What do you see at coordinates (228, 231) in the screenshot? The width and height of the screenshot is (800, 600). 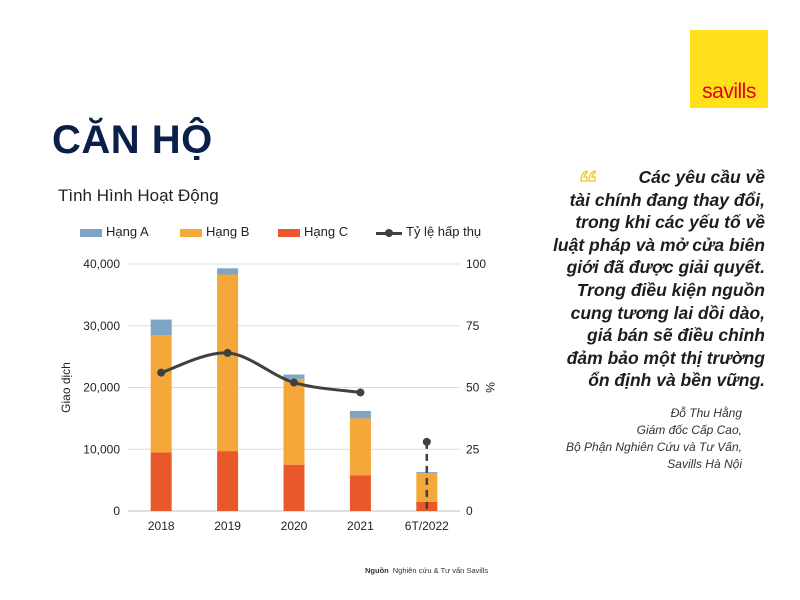 I see `legend-label-hang-b: Hạng B` at bounding box center [228, 231].